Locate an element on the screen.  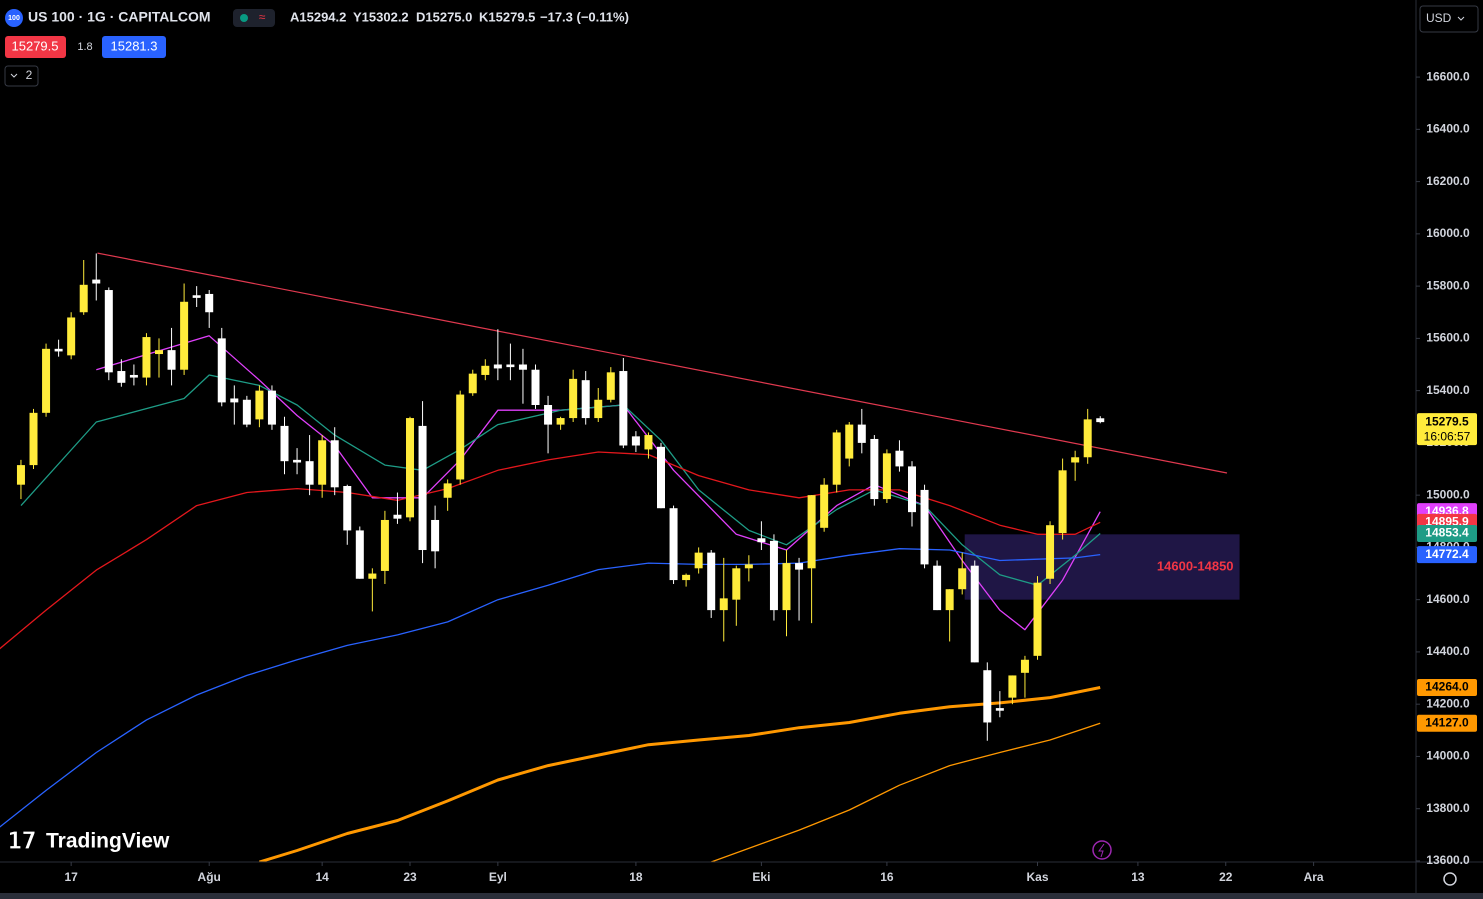
x-tick-label: 13 is located at coordinates (1138, 877).